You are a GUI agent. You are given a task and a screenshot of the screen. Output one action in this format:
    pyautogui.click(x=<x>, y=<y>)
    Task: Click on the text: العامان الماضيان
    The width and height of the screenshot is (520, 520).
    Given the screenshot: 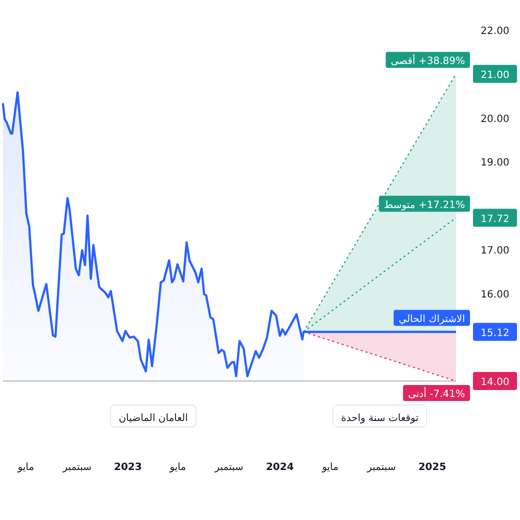 What is the action you would take?
    pyautogui.click(x=153, y=418)
    